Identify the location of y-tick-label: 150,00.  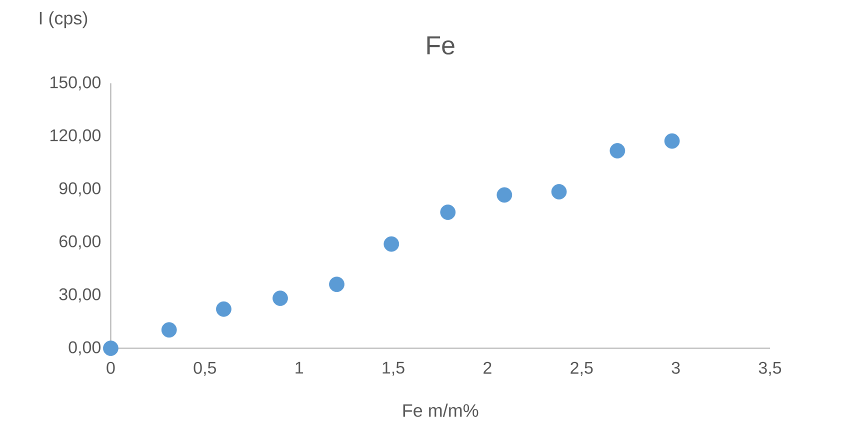
(75, 83).